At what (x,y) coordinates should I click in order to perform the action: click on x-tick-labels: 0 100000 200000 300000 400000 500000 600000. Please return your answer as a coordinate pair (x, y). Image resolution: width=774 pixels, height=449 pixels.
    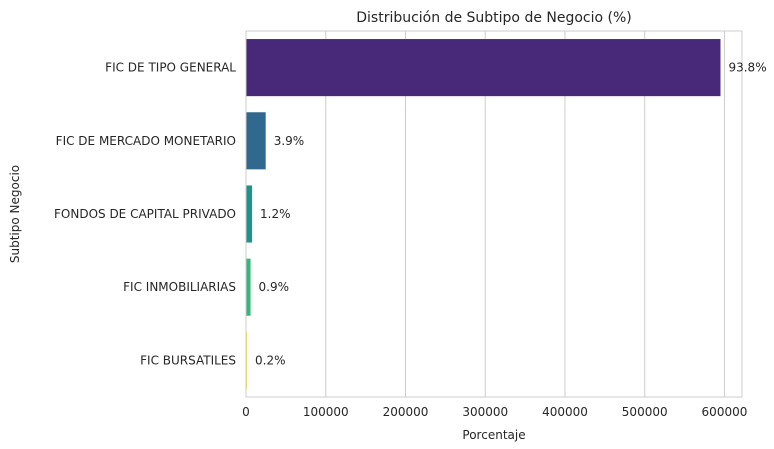
    Looking at the image, I should click on (494, 412).